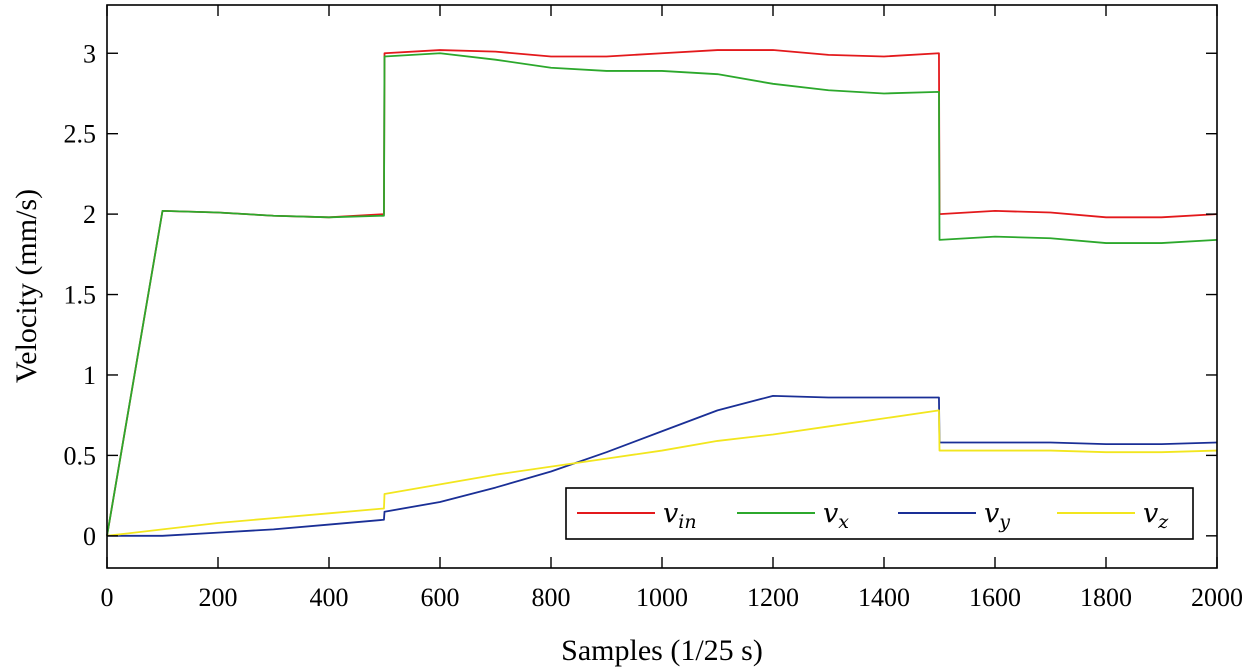  Describe the element at coordinates (662, 597) in the screenshot. I see `x-tick-label: 1000` at that location.